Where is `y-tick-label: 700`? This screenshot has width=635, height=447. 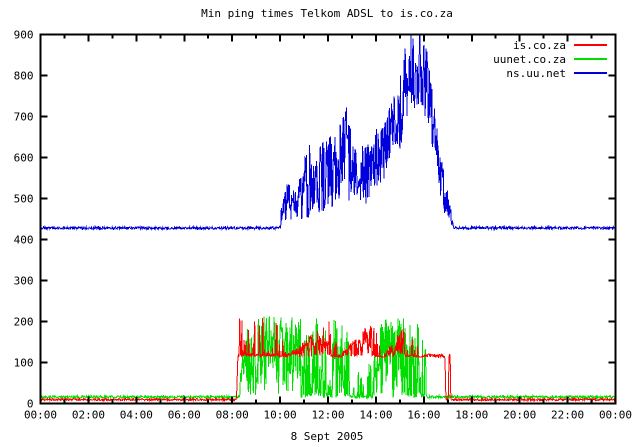 y-tick-label: 700 is located at coordinates (24, 117).